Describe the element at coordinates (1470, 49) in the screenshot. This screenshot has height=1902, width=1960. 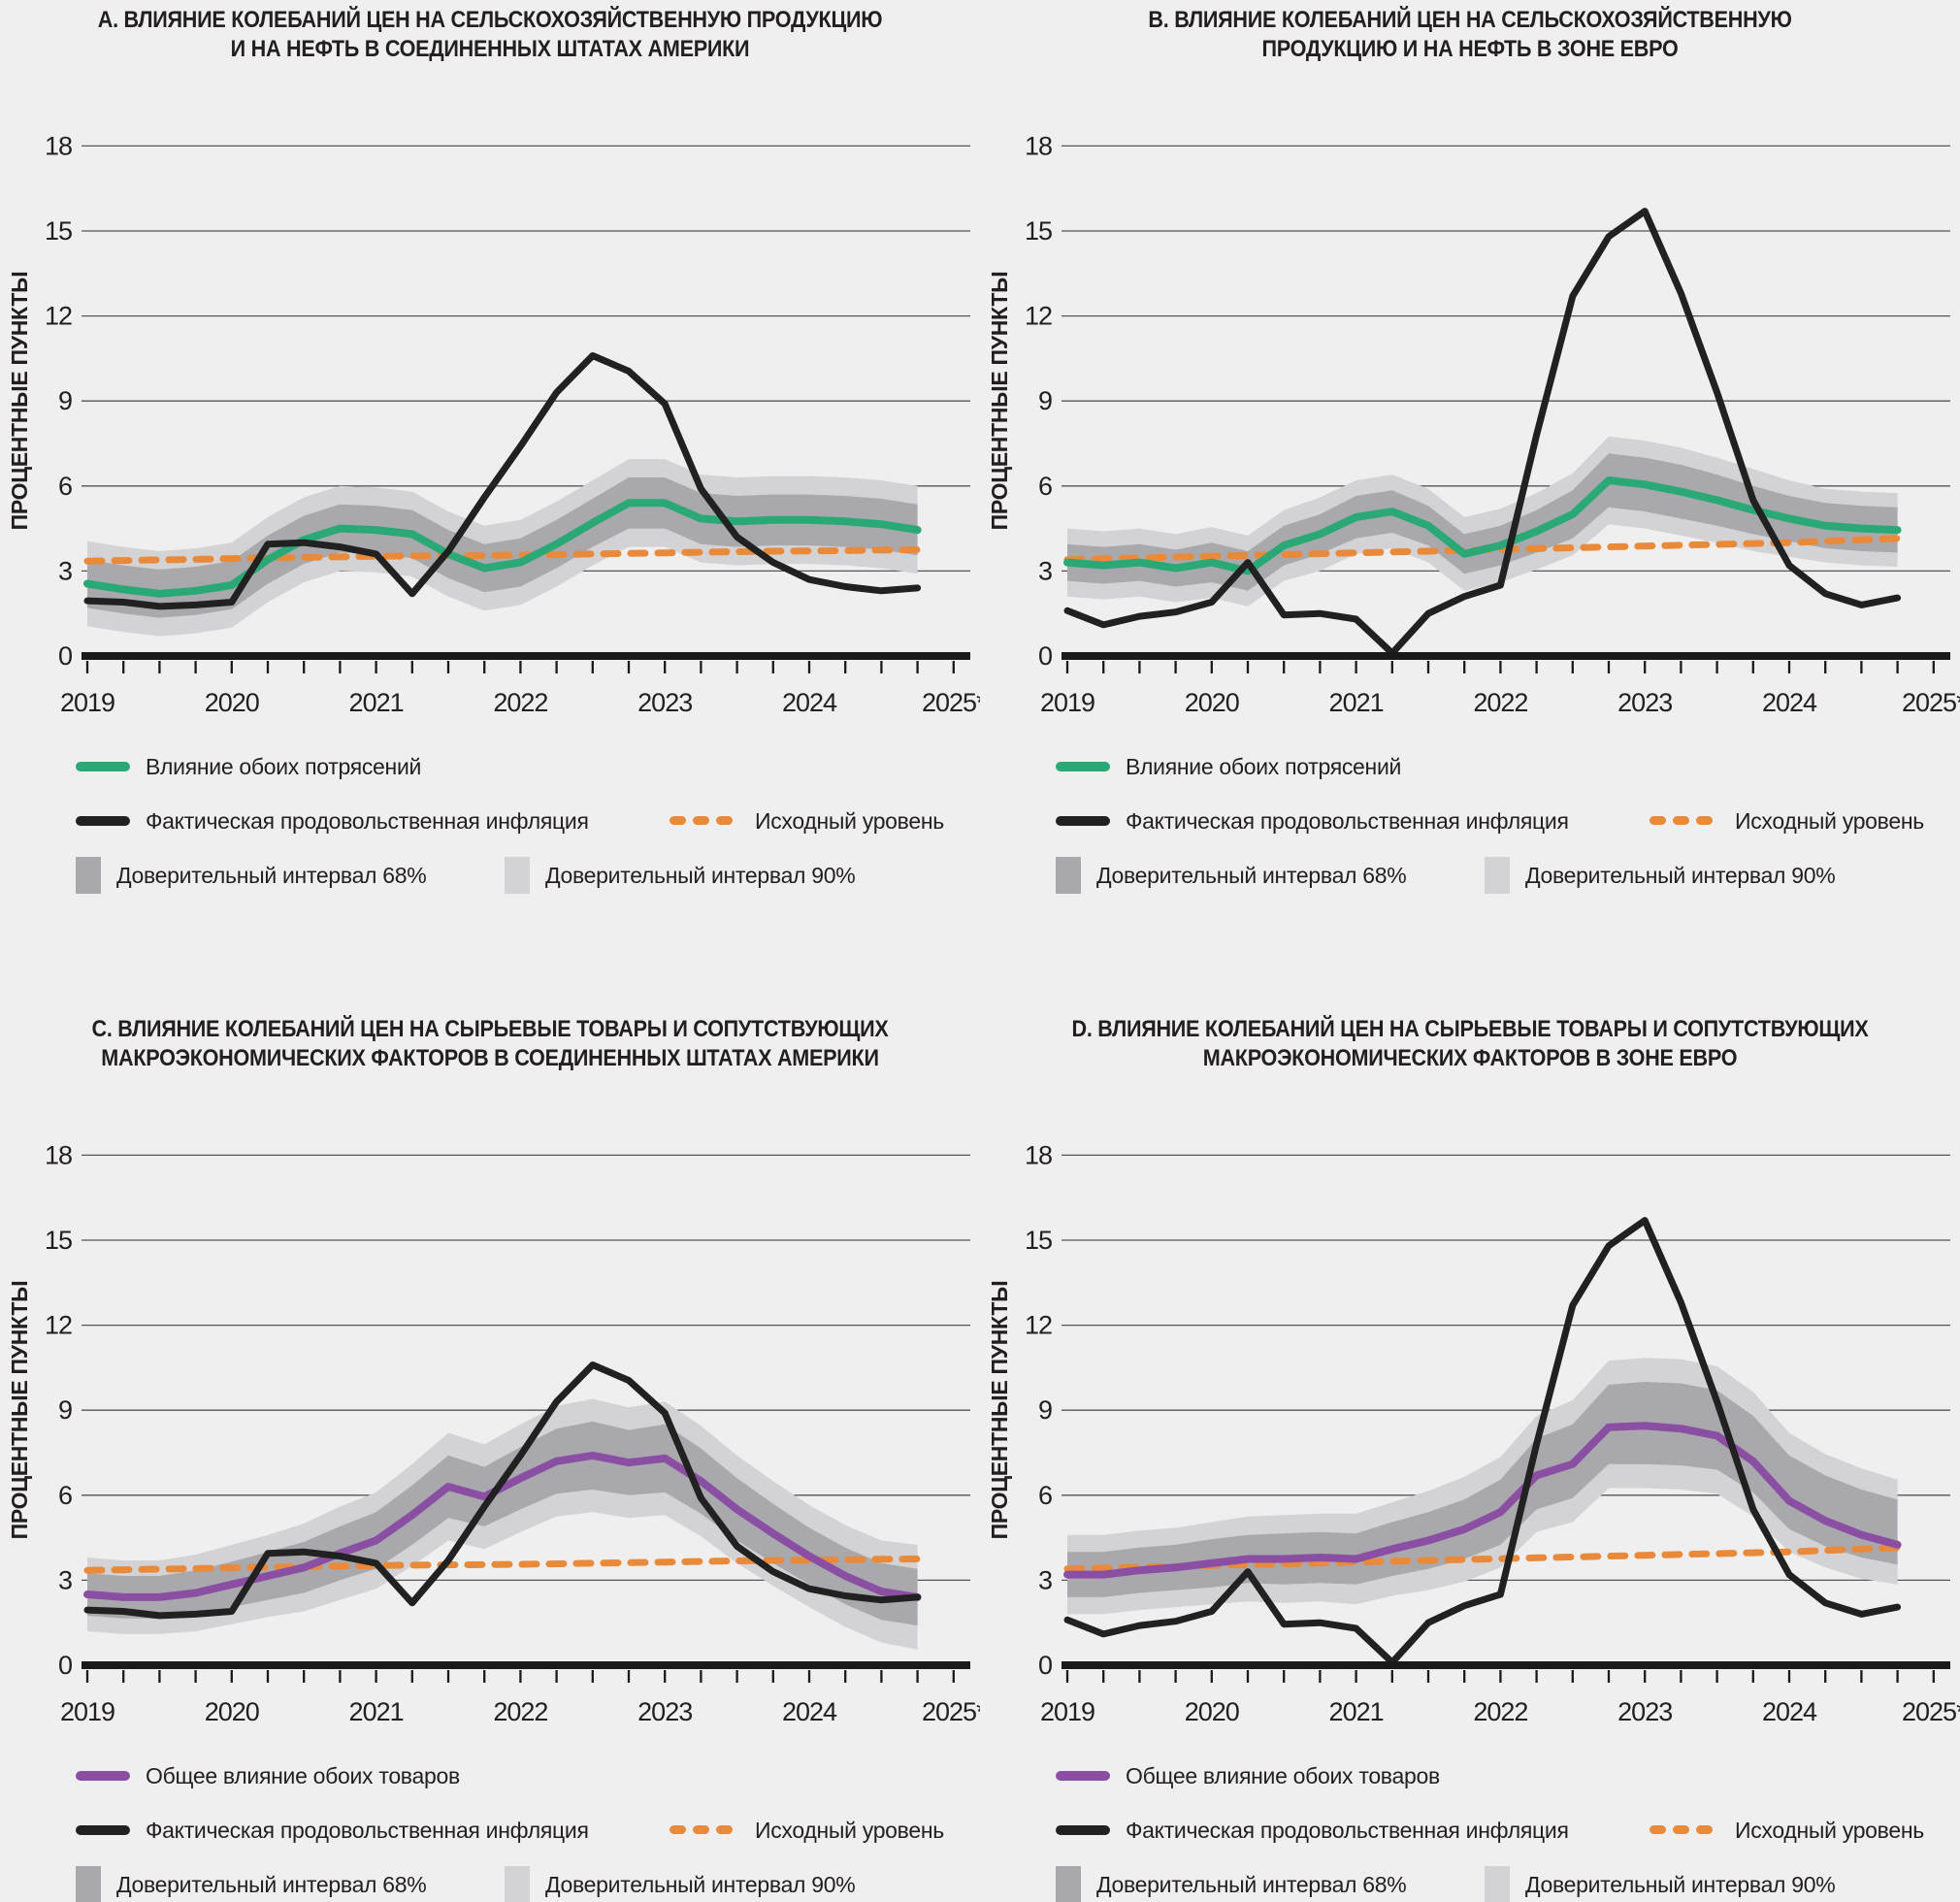
I see `panel-b-title-line2: ПРОДУКЦИЮ И НА НЕФТЬ В ЗОНЕ ЕВРО` at that location.